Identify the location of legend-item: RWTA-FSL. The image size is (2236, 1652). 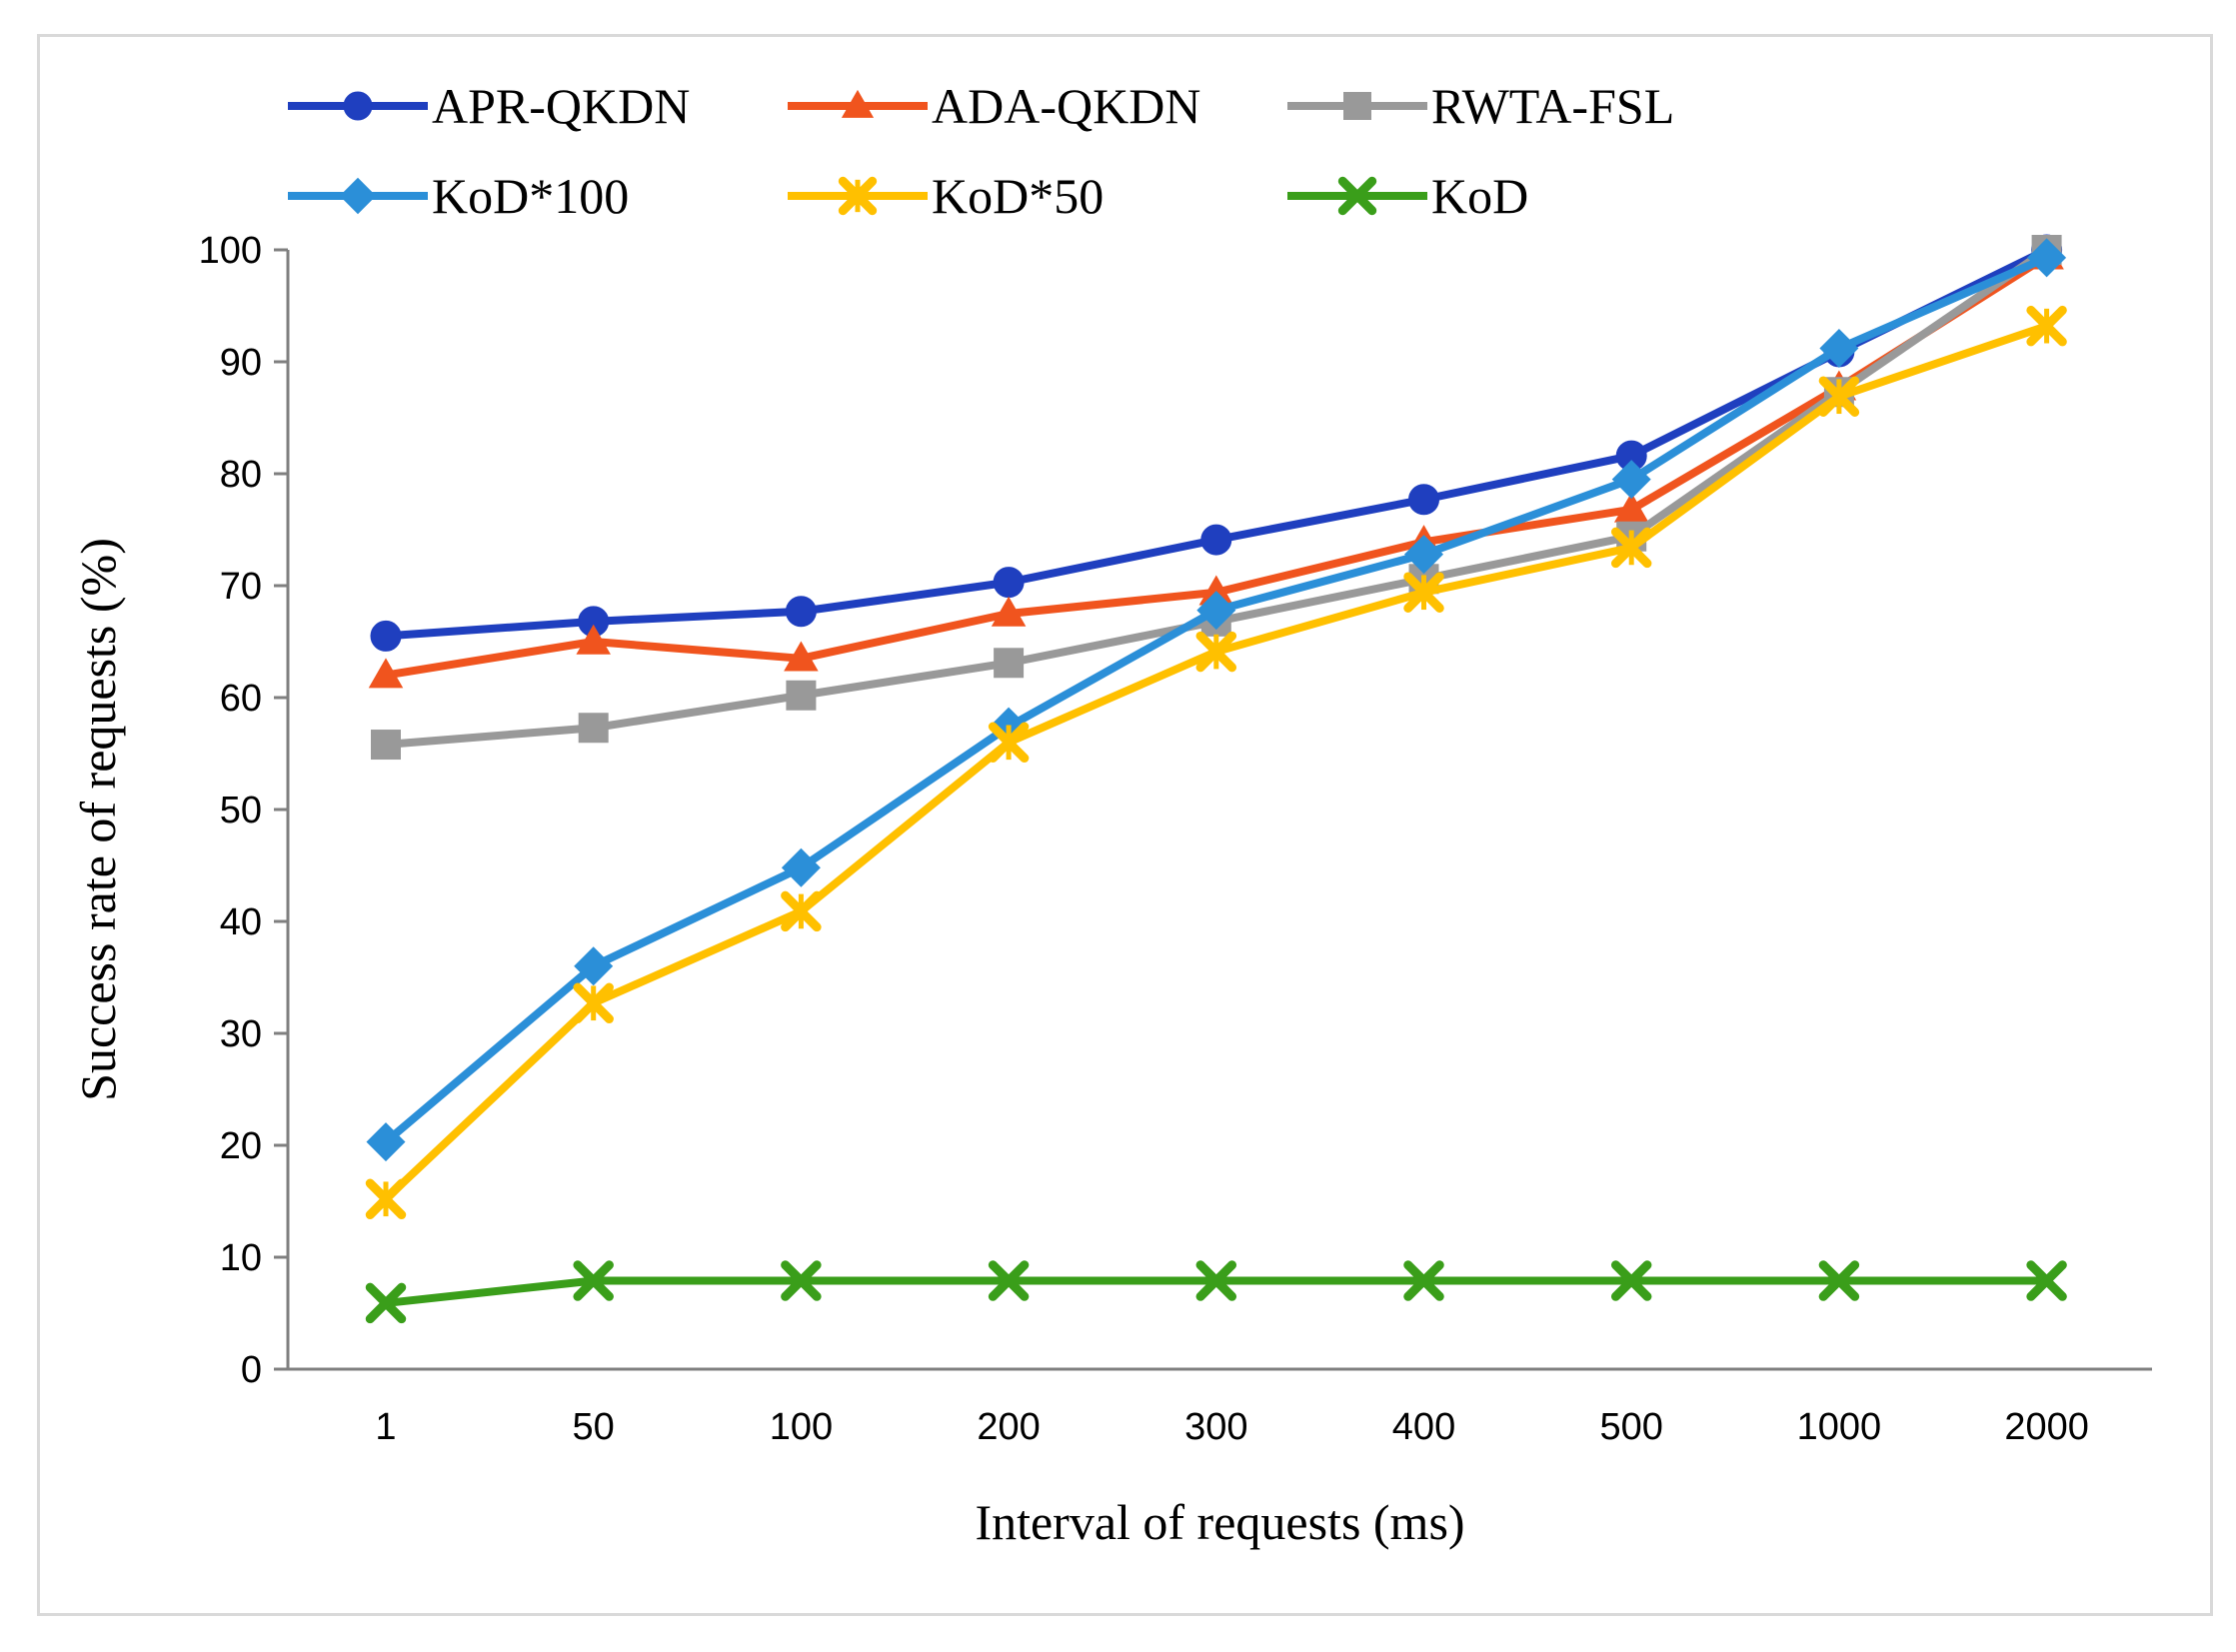
(1480, 106).